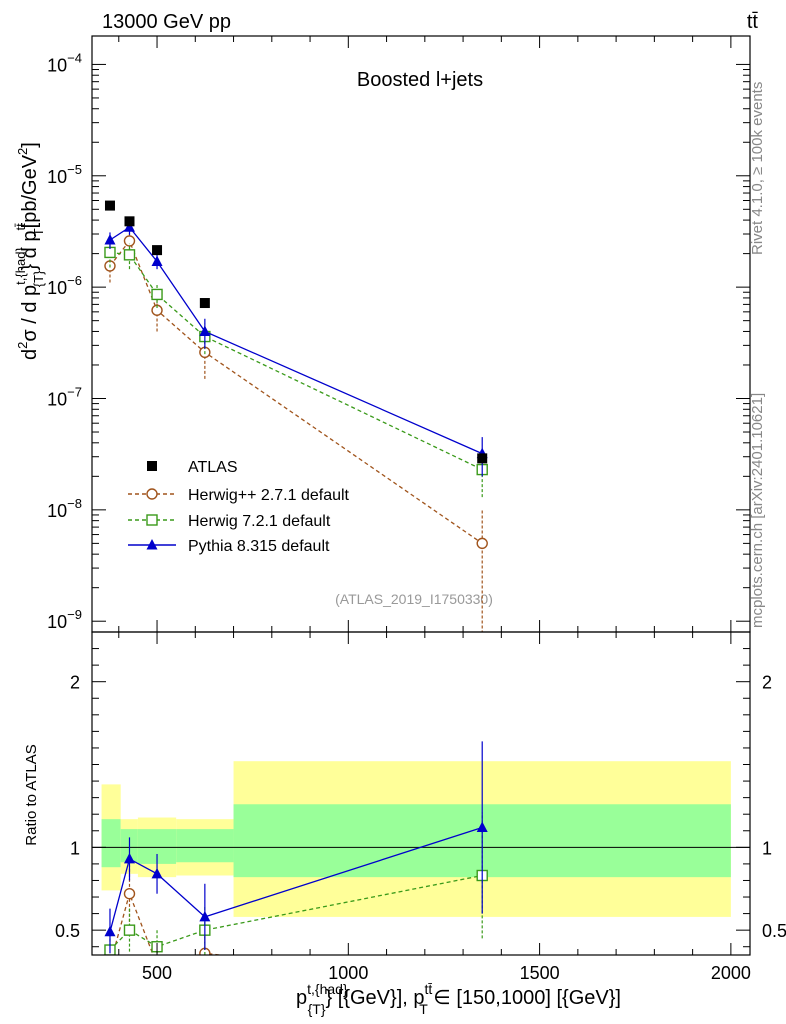 This screenshot has height=1024, width=786. Describe the element at coordinates (157, 973) in the screenshot. I see `x-tick-label: 500` at that location.